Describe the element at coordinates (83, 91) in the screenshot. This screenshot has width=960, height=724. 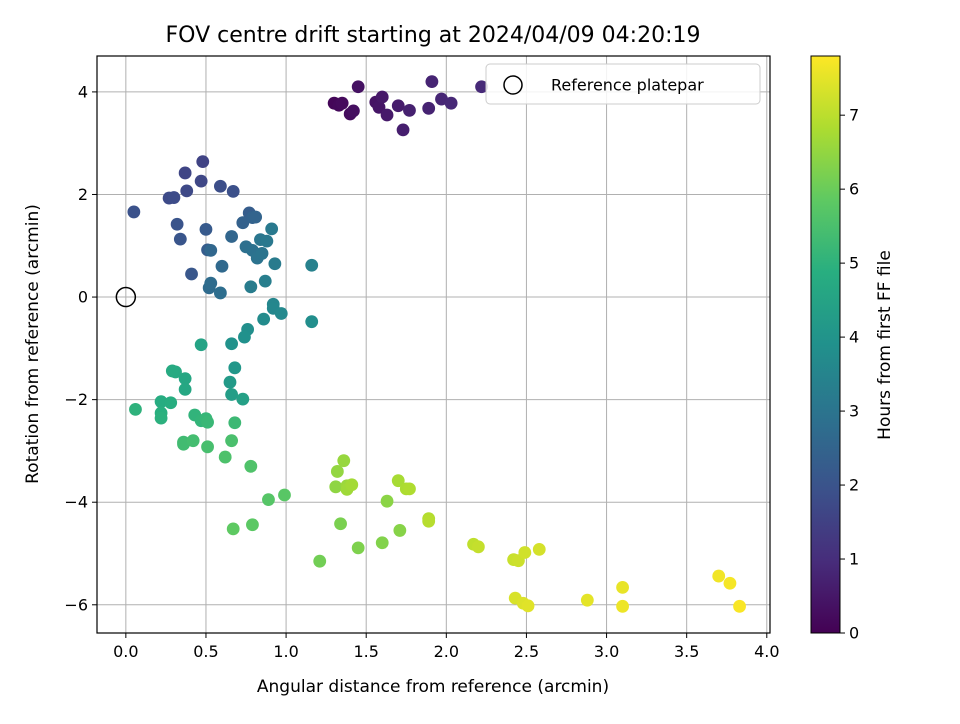
I see `y-tick-label: 4` at that location.